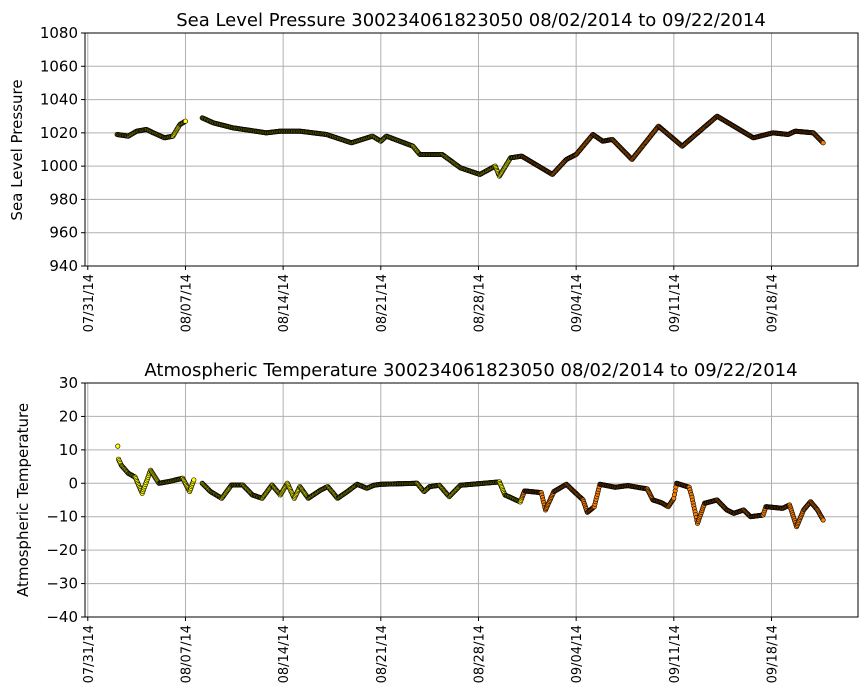  Describe the element at coordinates (68, 416) in the screenshot. I see `y-tick-label: 20` at that location.